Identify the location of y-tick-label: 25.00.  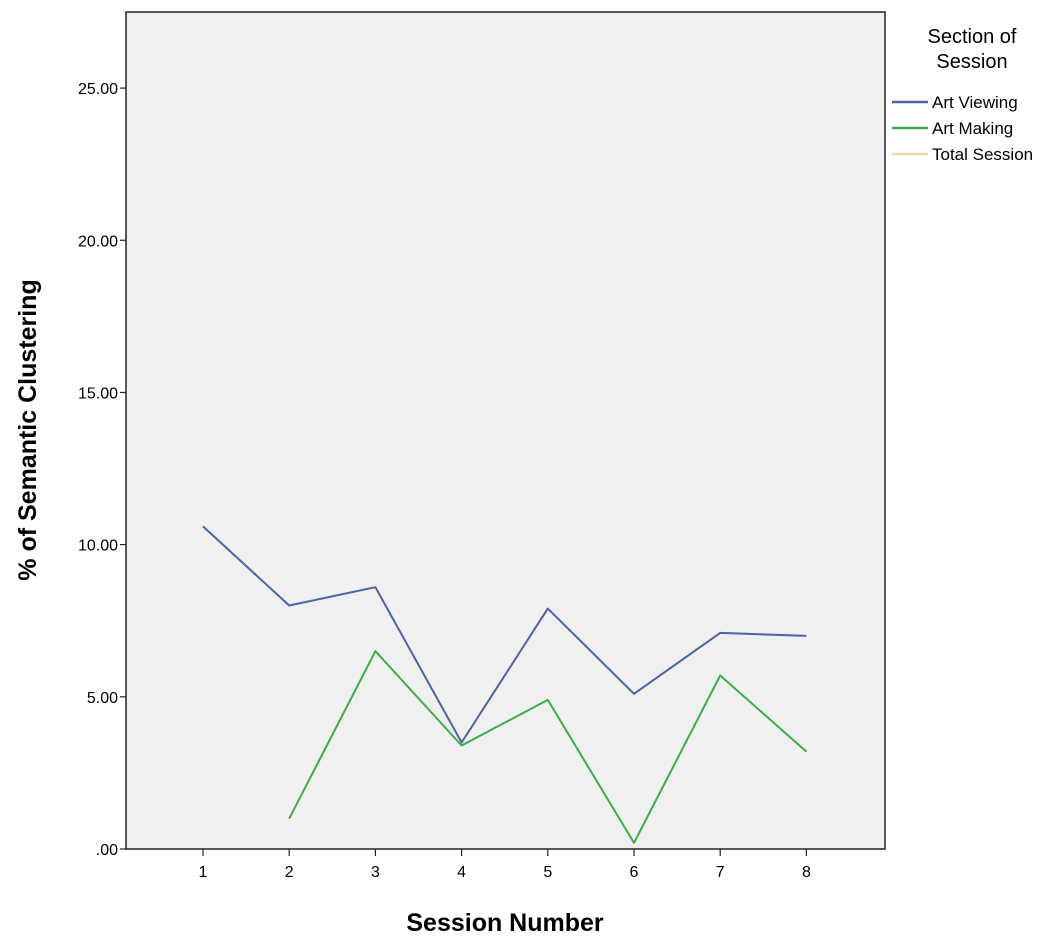
(98, 89).